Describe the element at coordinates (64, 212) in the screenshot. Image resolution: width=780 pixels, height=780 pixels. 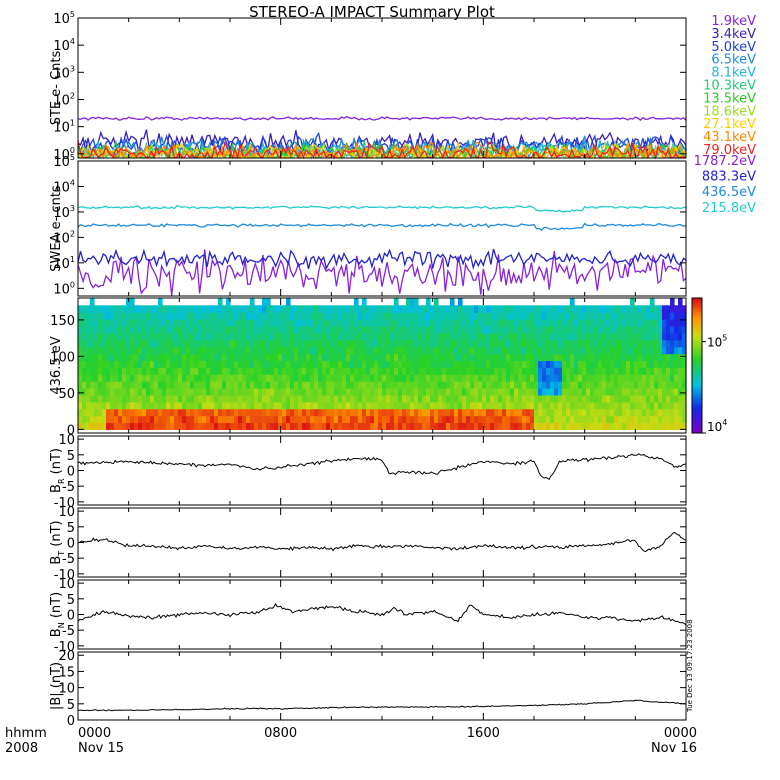
I see `y-tick-label: 10³` at that location.